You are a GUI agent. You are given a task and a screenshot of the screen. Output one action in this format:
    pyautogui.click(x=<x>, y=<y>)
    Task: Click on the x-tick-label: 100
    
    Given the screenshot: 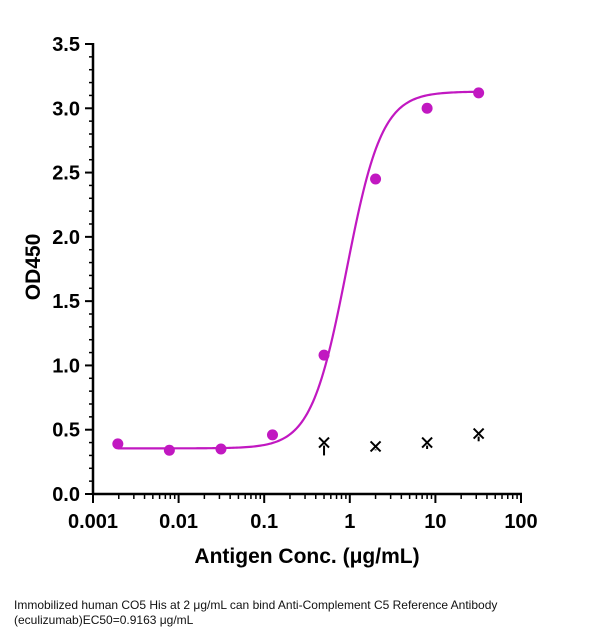 What is the action you would take?
    pyautogui.click(x=520, y=522)
    